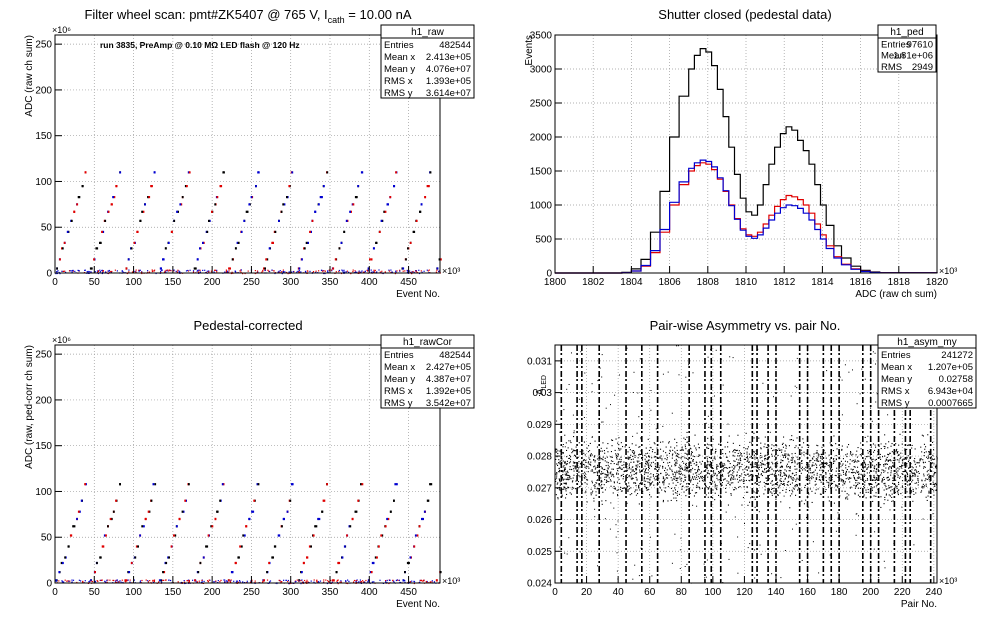 This screenshot has height=622, width=996. Describe the element at coordinates (541, 138) in the screenshot. I see `y-tick-label: 2000` at that location.